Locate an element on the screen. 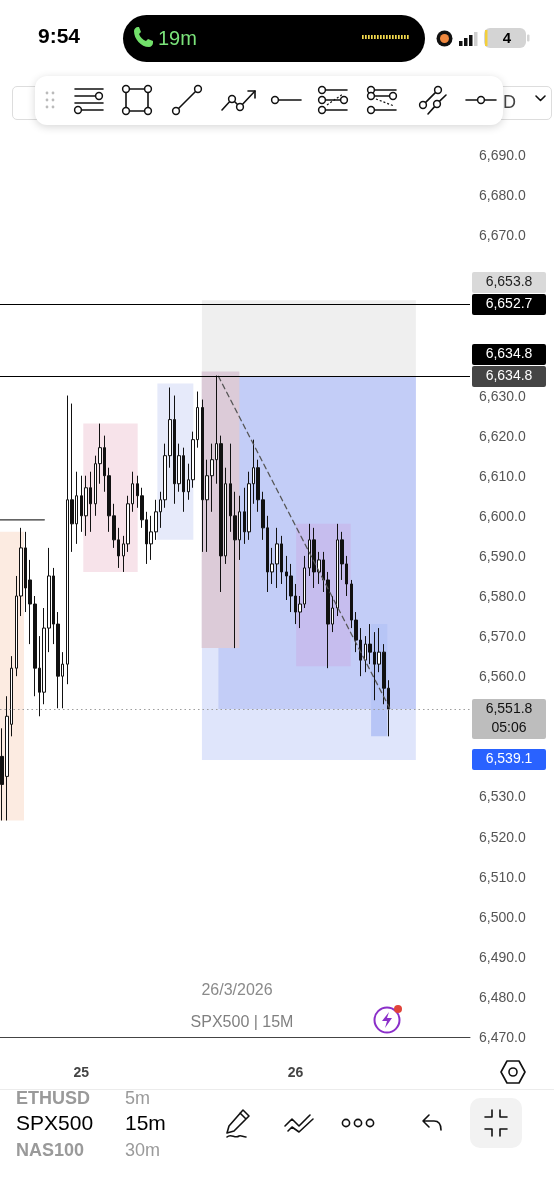 Image resolution: width=554 pixels, height=1200 pixels. y-tick-label: 6,570.0 is located at coordinates (502, 636).